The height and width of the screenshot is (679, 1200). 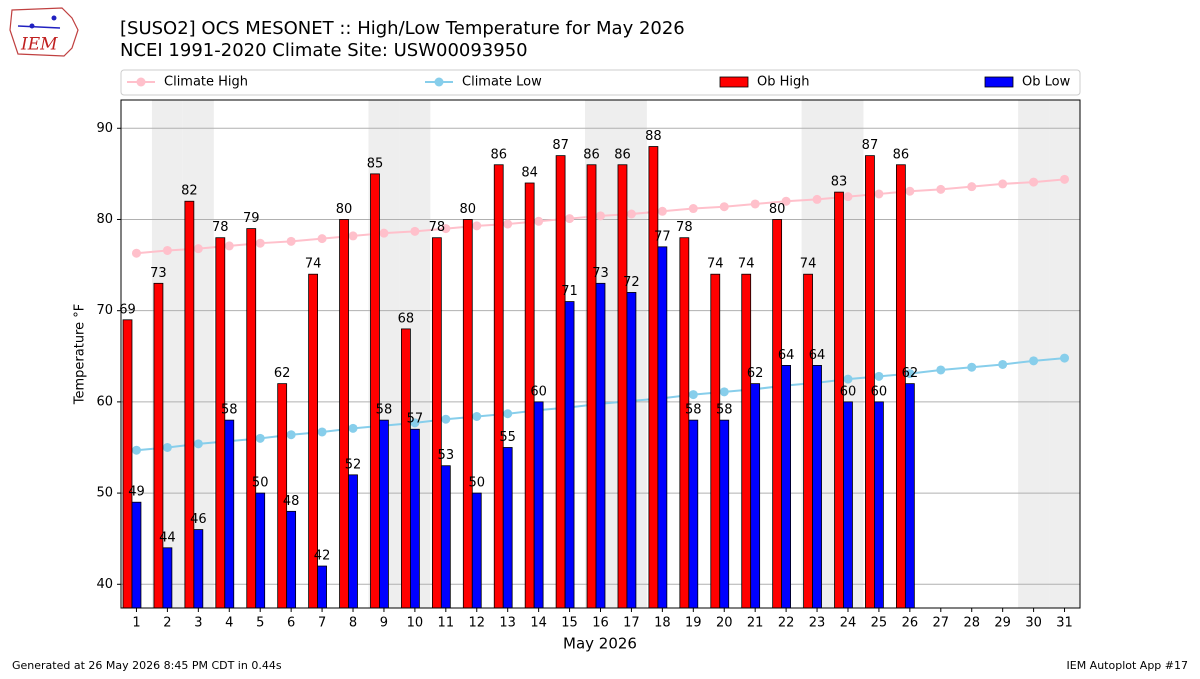 What do you see at coordinates (569, 623) in the screenshot?
I see `x-tick-label: 15` at bounding box center [569, 623].